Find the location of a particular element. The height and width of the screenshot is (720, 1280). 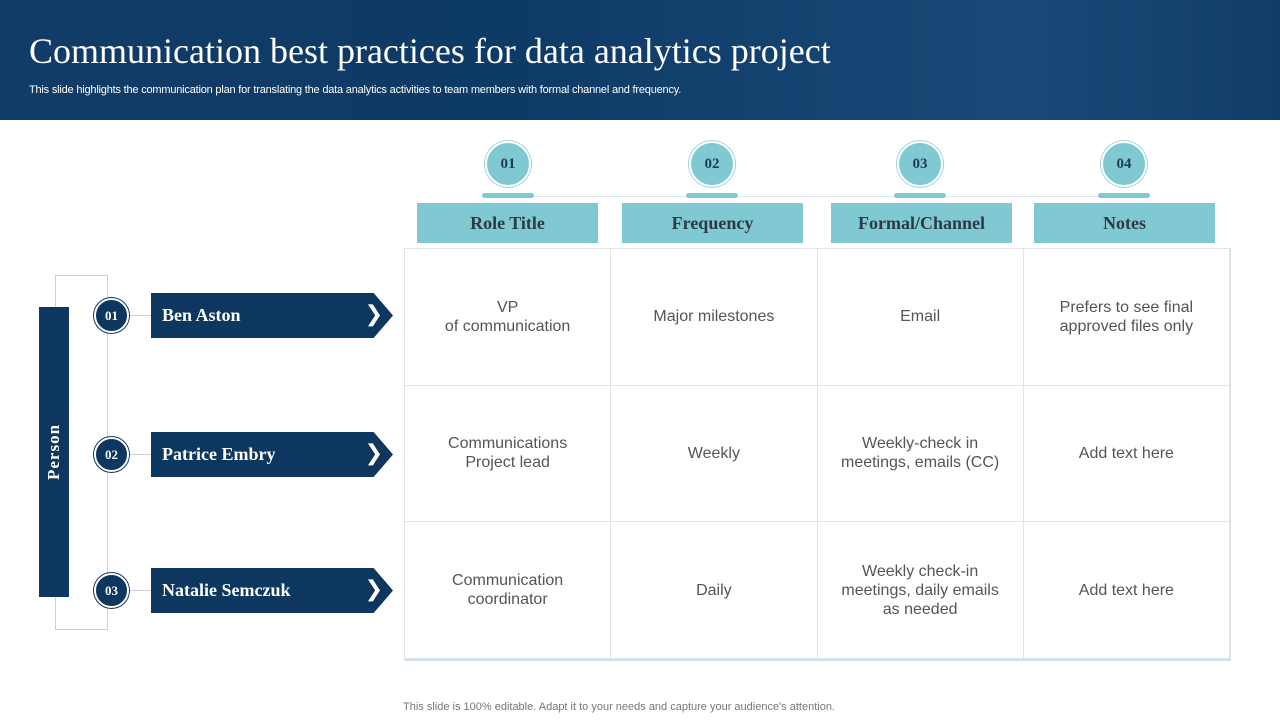

person-arrow: Patrice Embry ❯ is located at coordinates (272, 454).